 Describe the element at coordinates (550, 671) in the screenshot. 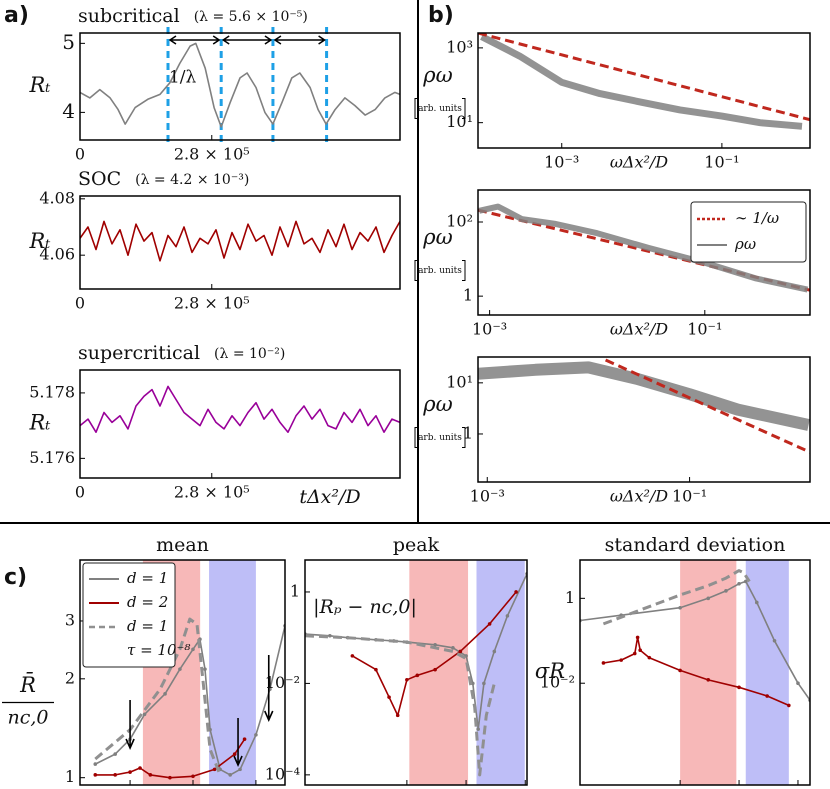

I see `y-axis-label: σR` at that location.